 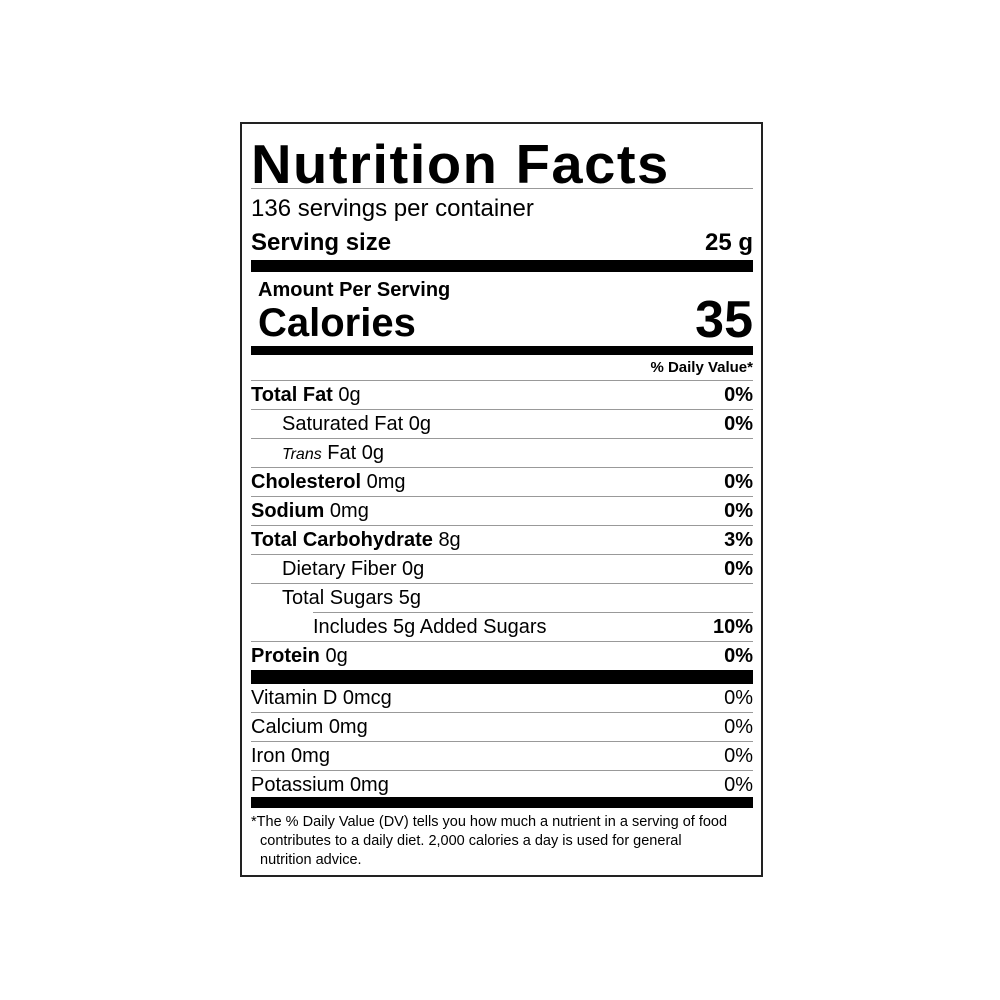 What do you see at coordinates (268, 756) in the screenshot?
I see `vitamin-name: Iron` at bounding box center [268, 756].